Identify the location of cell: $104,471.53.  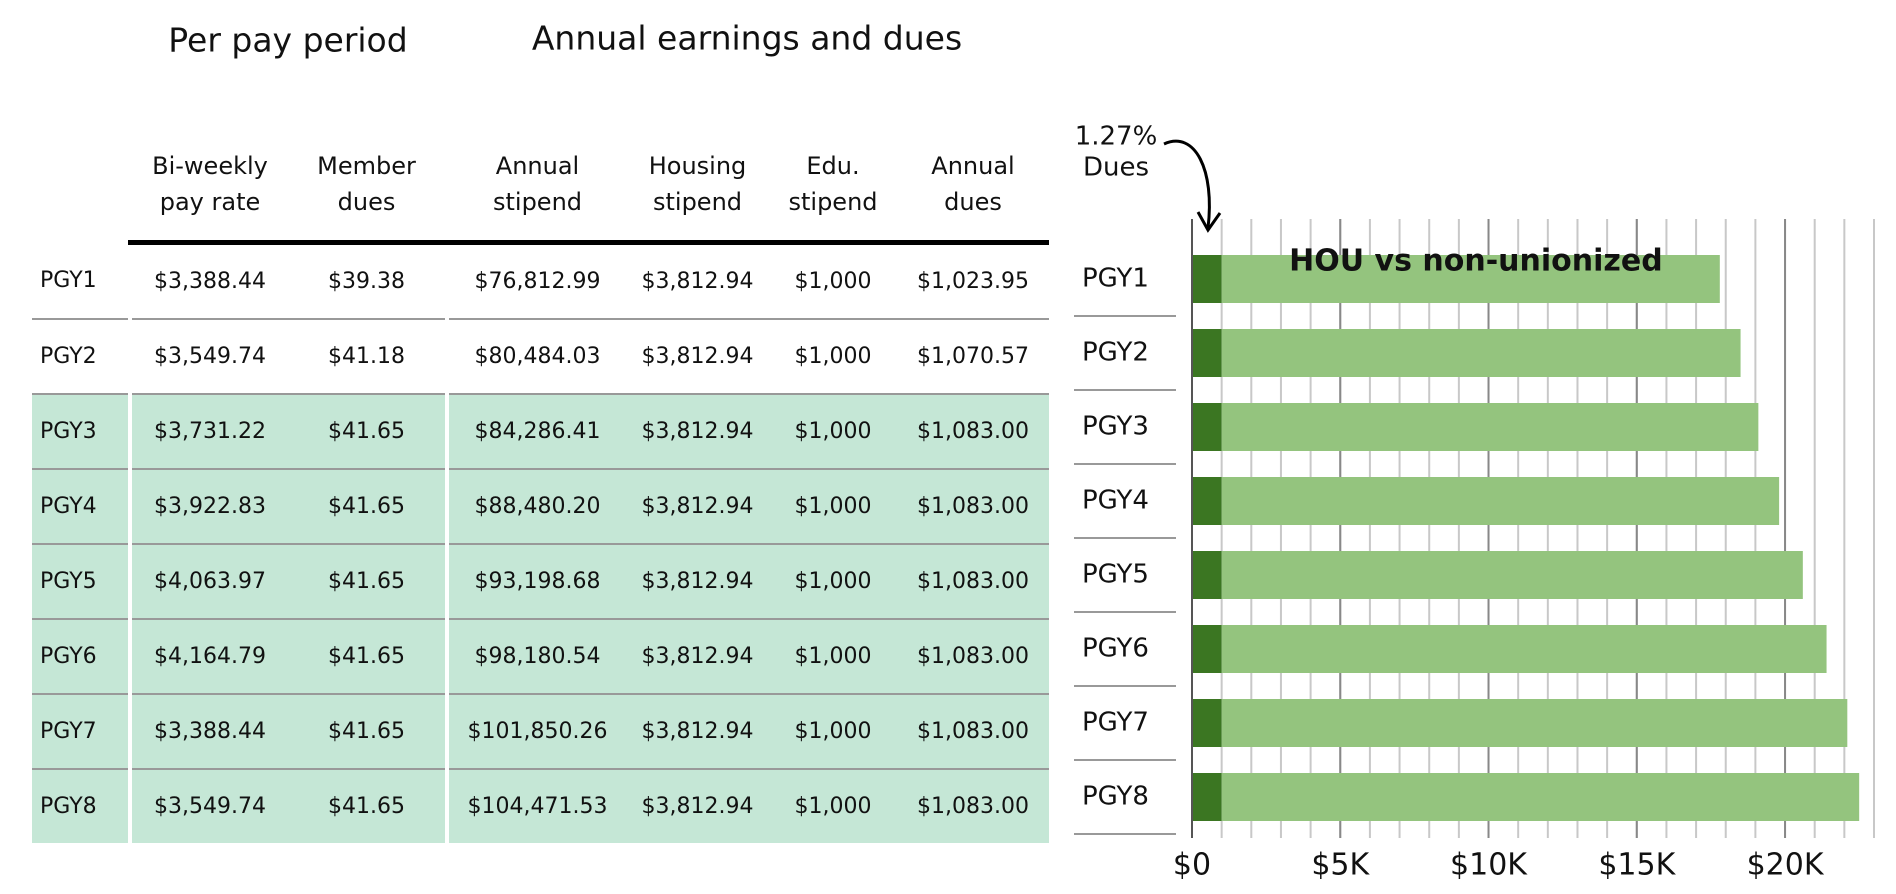
(535, 806).